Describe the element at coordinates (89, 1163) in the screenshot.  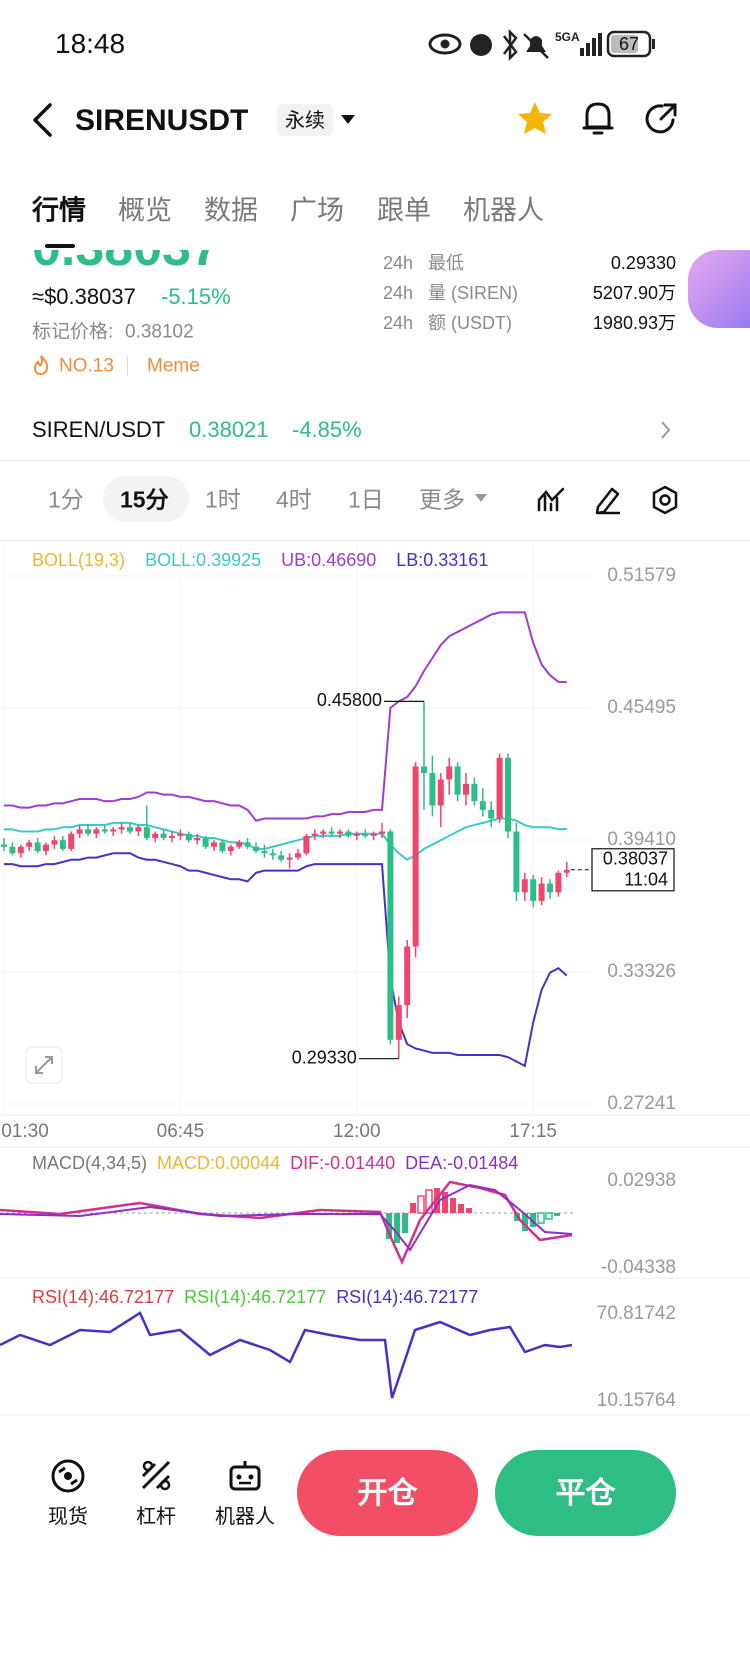
I see `legend-entry: MACD(4,34,5)` at that location.